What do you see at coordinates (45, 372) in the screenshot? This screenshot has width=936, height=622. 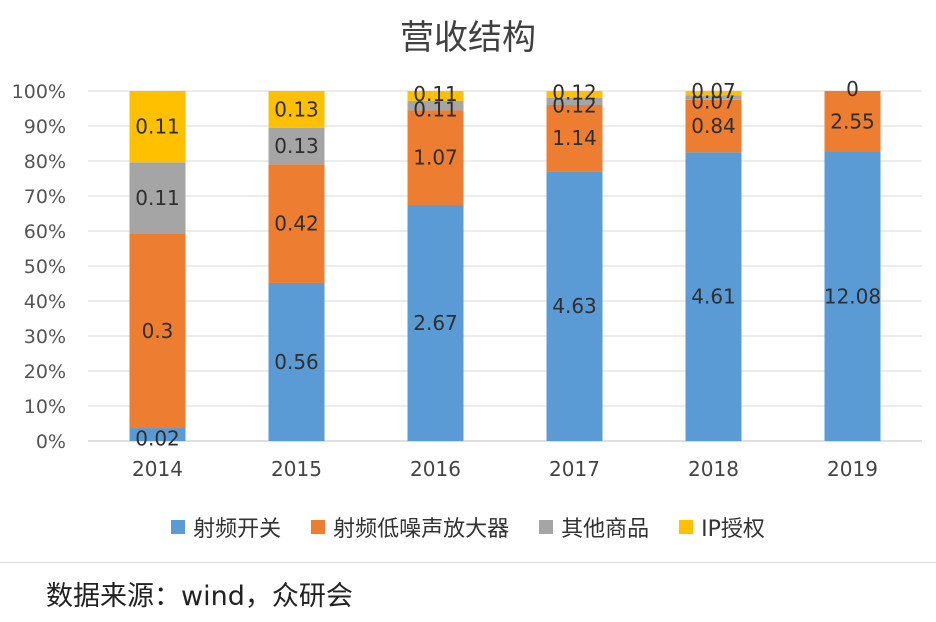 I see `y-tick-label: 20%` at bounding box center [45, 372].